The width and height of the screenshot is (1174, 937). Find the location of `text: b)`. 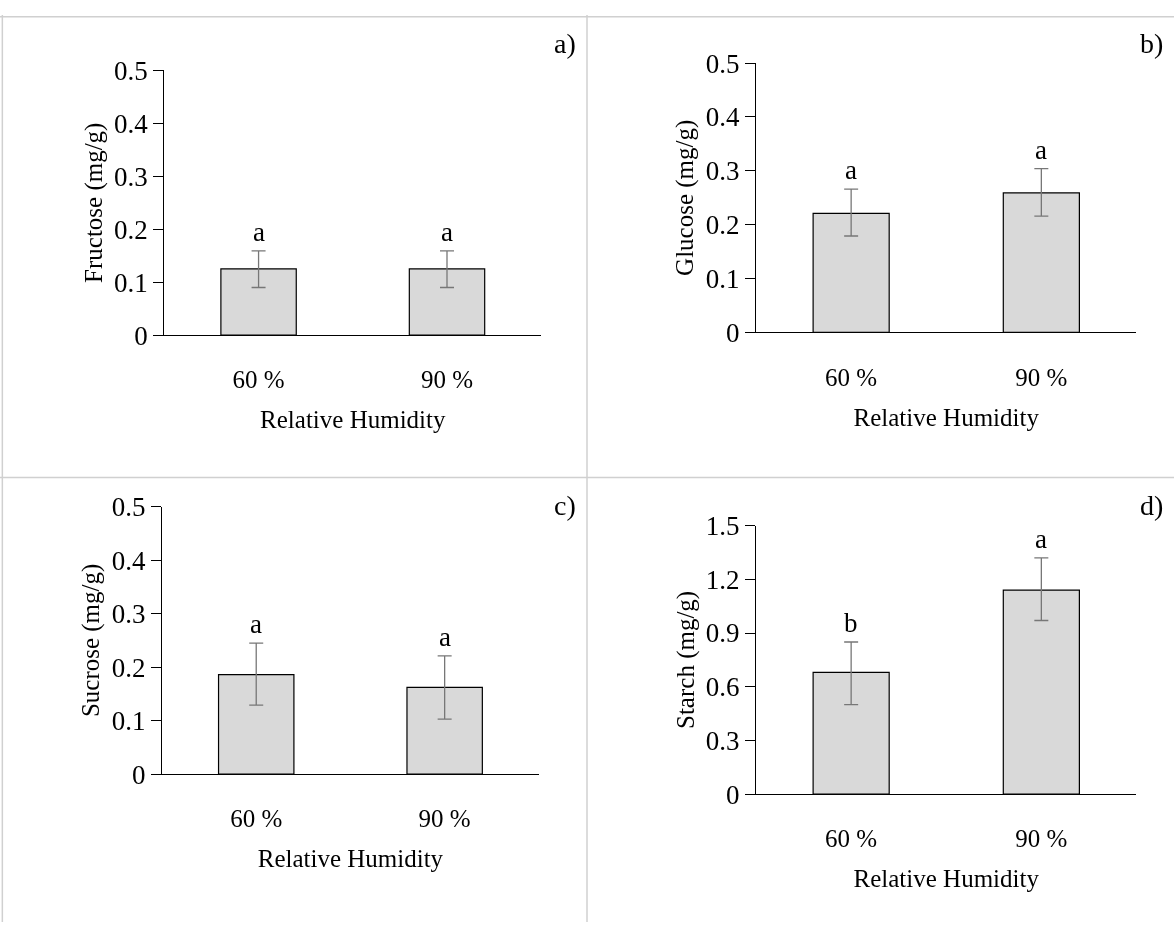

text: b) is located at coordinates (1152, 43).